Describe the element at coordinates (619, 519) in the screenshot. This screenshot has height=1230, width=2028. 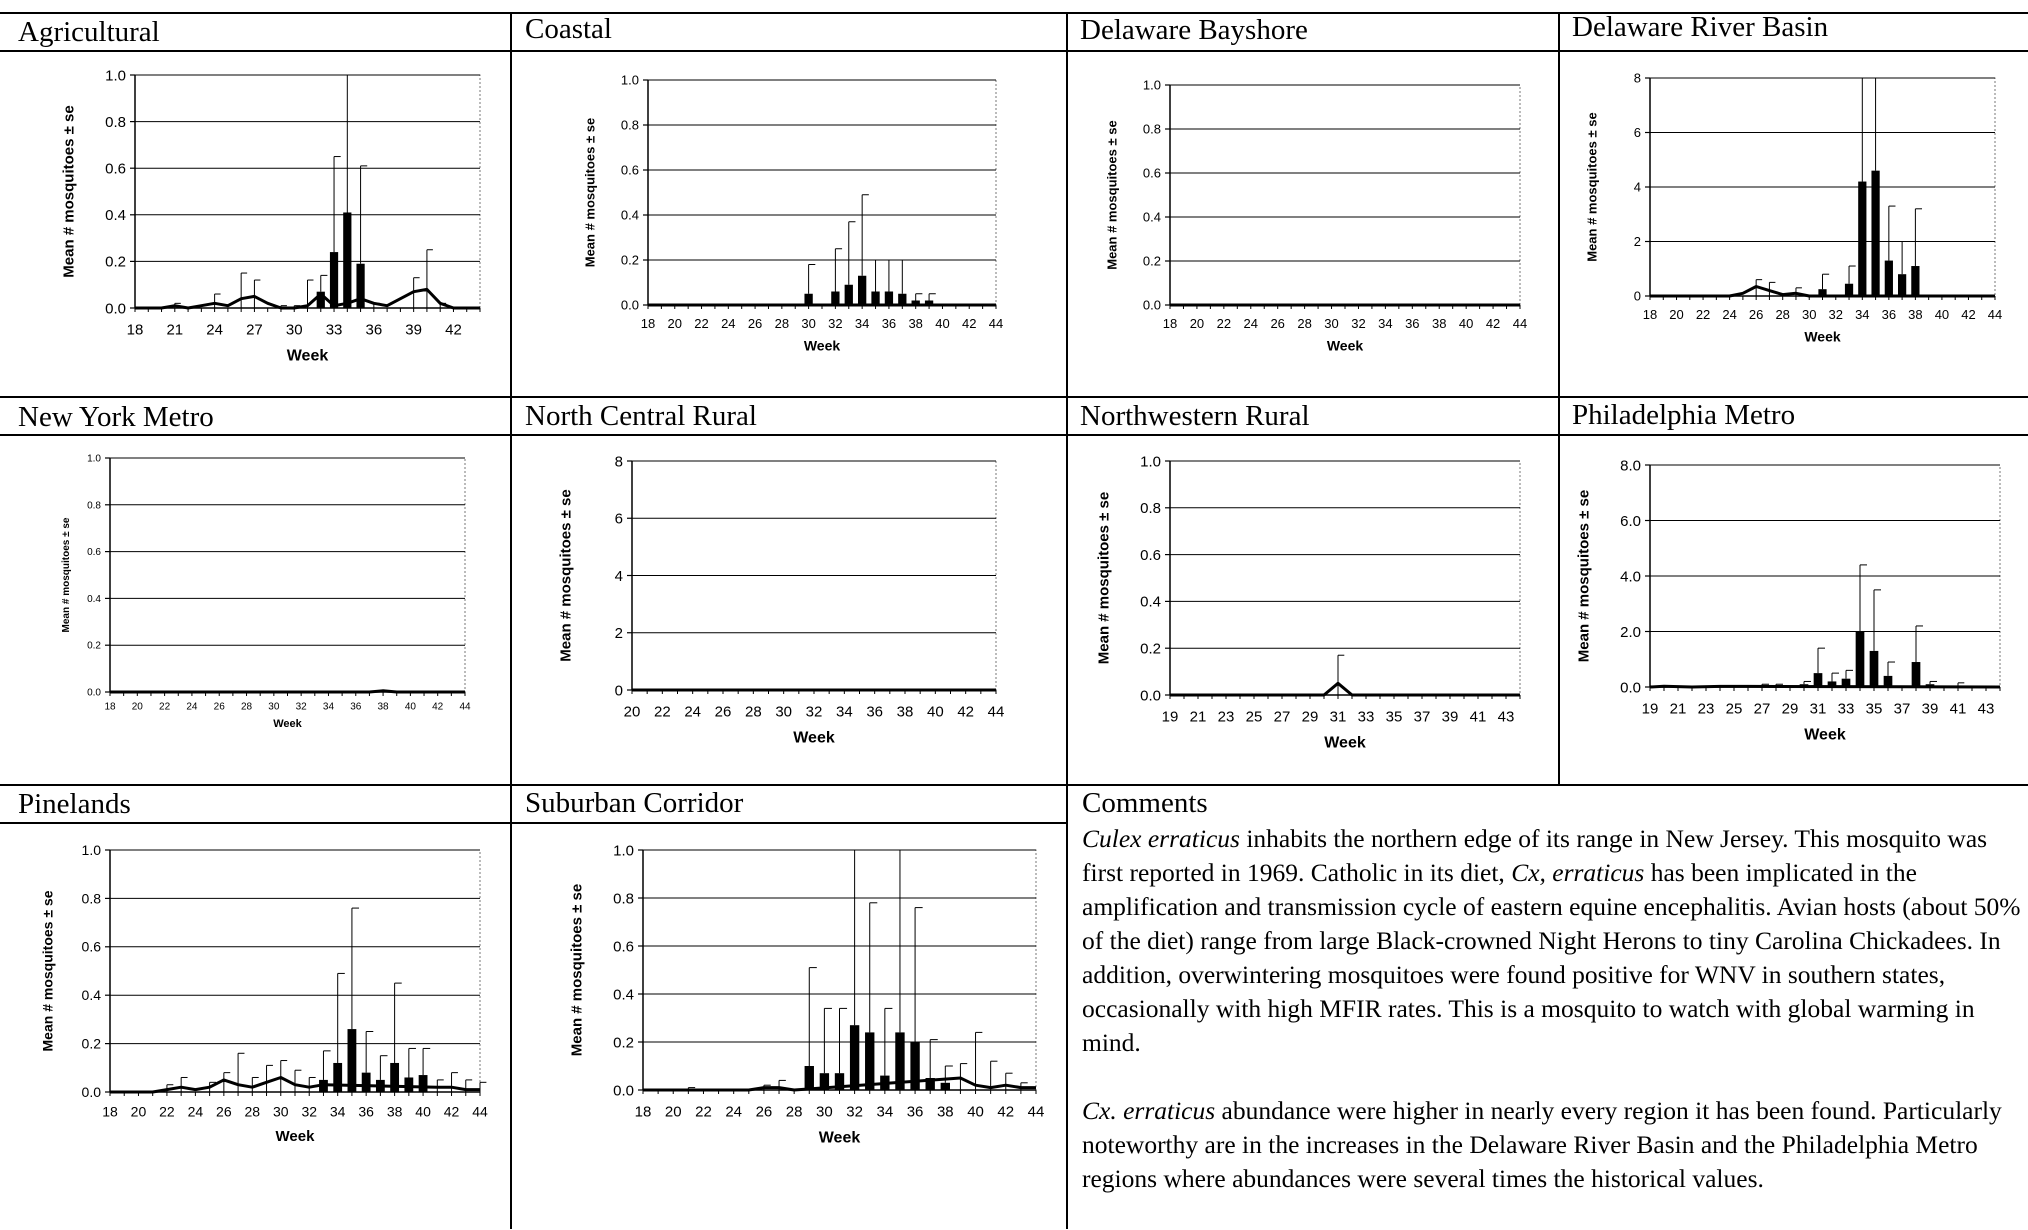
I see `y-tick-label: 6` at that location.